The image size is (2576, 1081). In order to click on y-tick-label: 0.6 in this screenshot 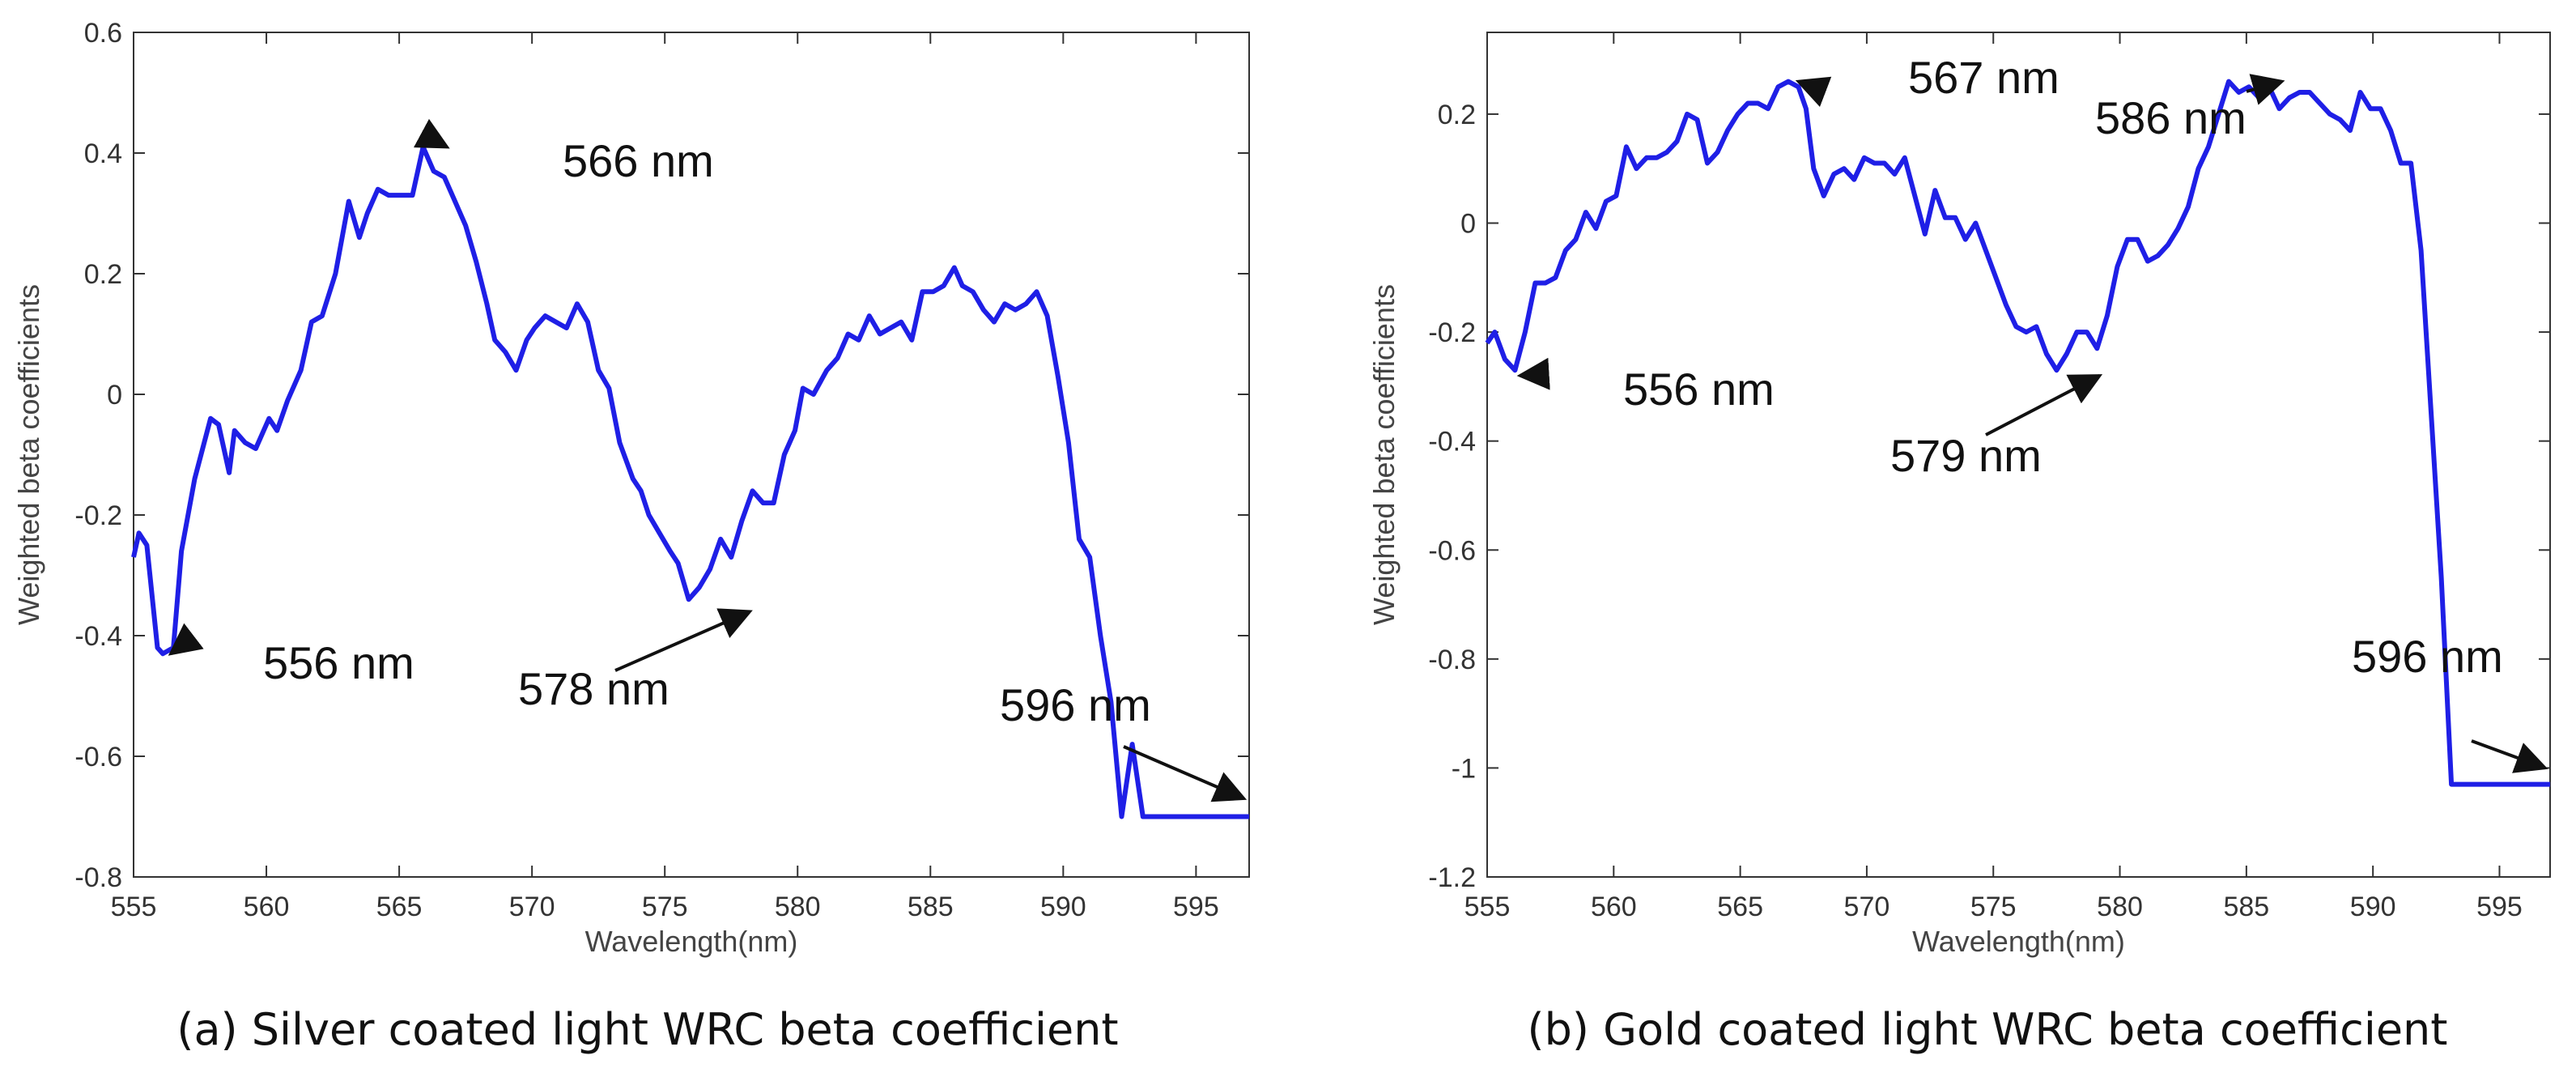, I will do `click(103, 33)`.